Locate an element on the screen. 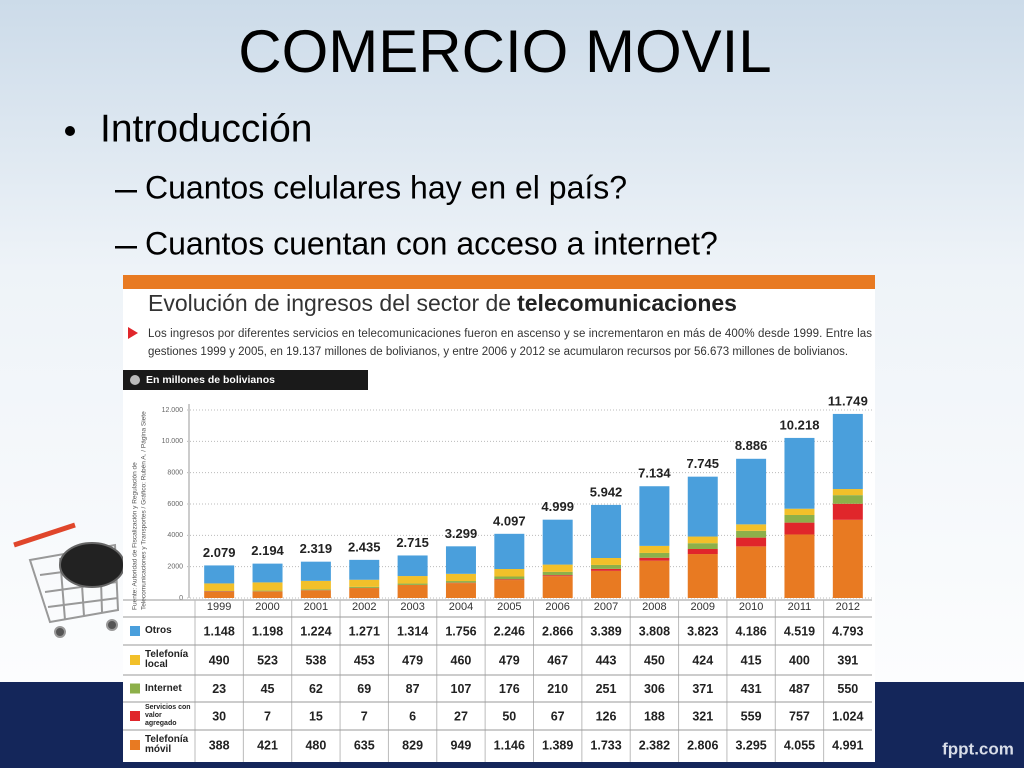  total-label: 8.886 is located at coordinates (751, 445).